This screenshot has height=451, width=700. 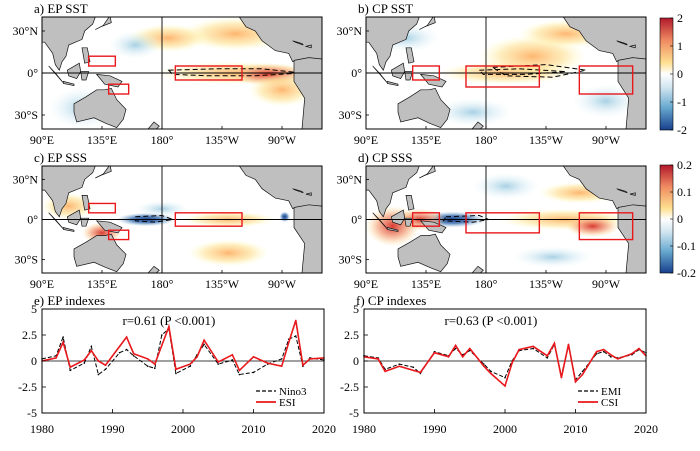 I want to click on region-box-emi_north, so click(x=426, y=73).